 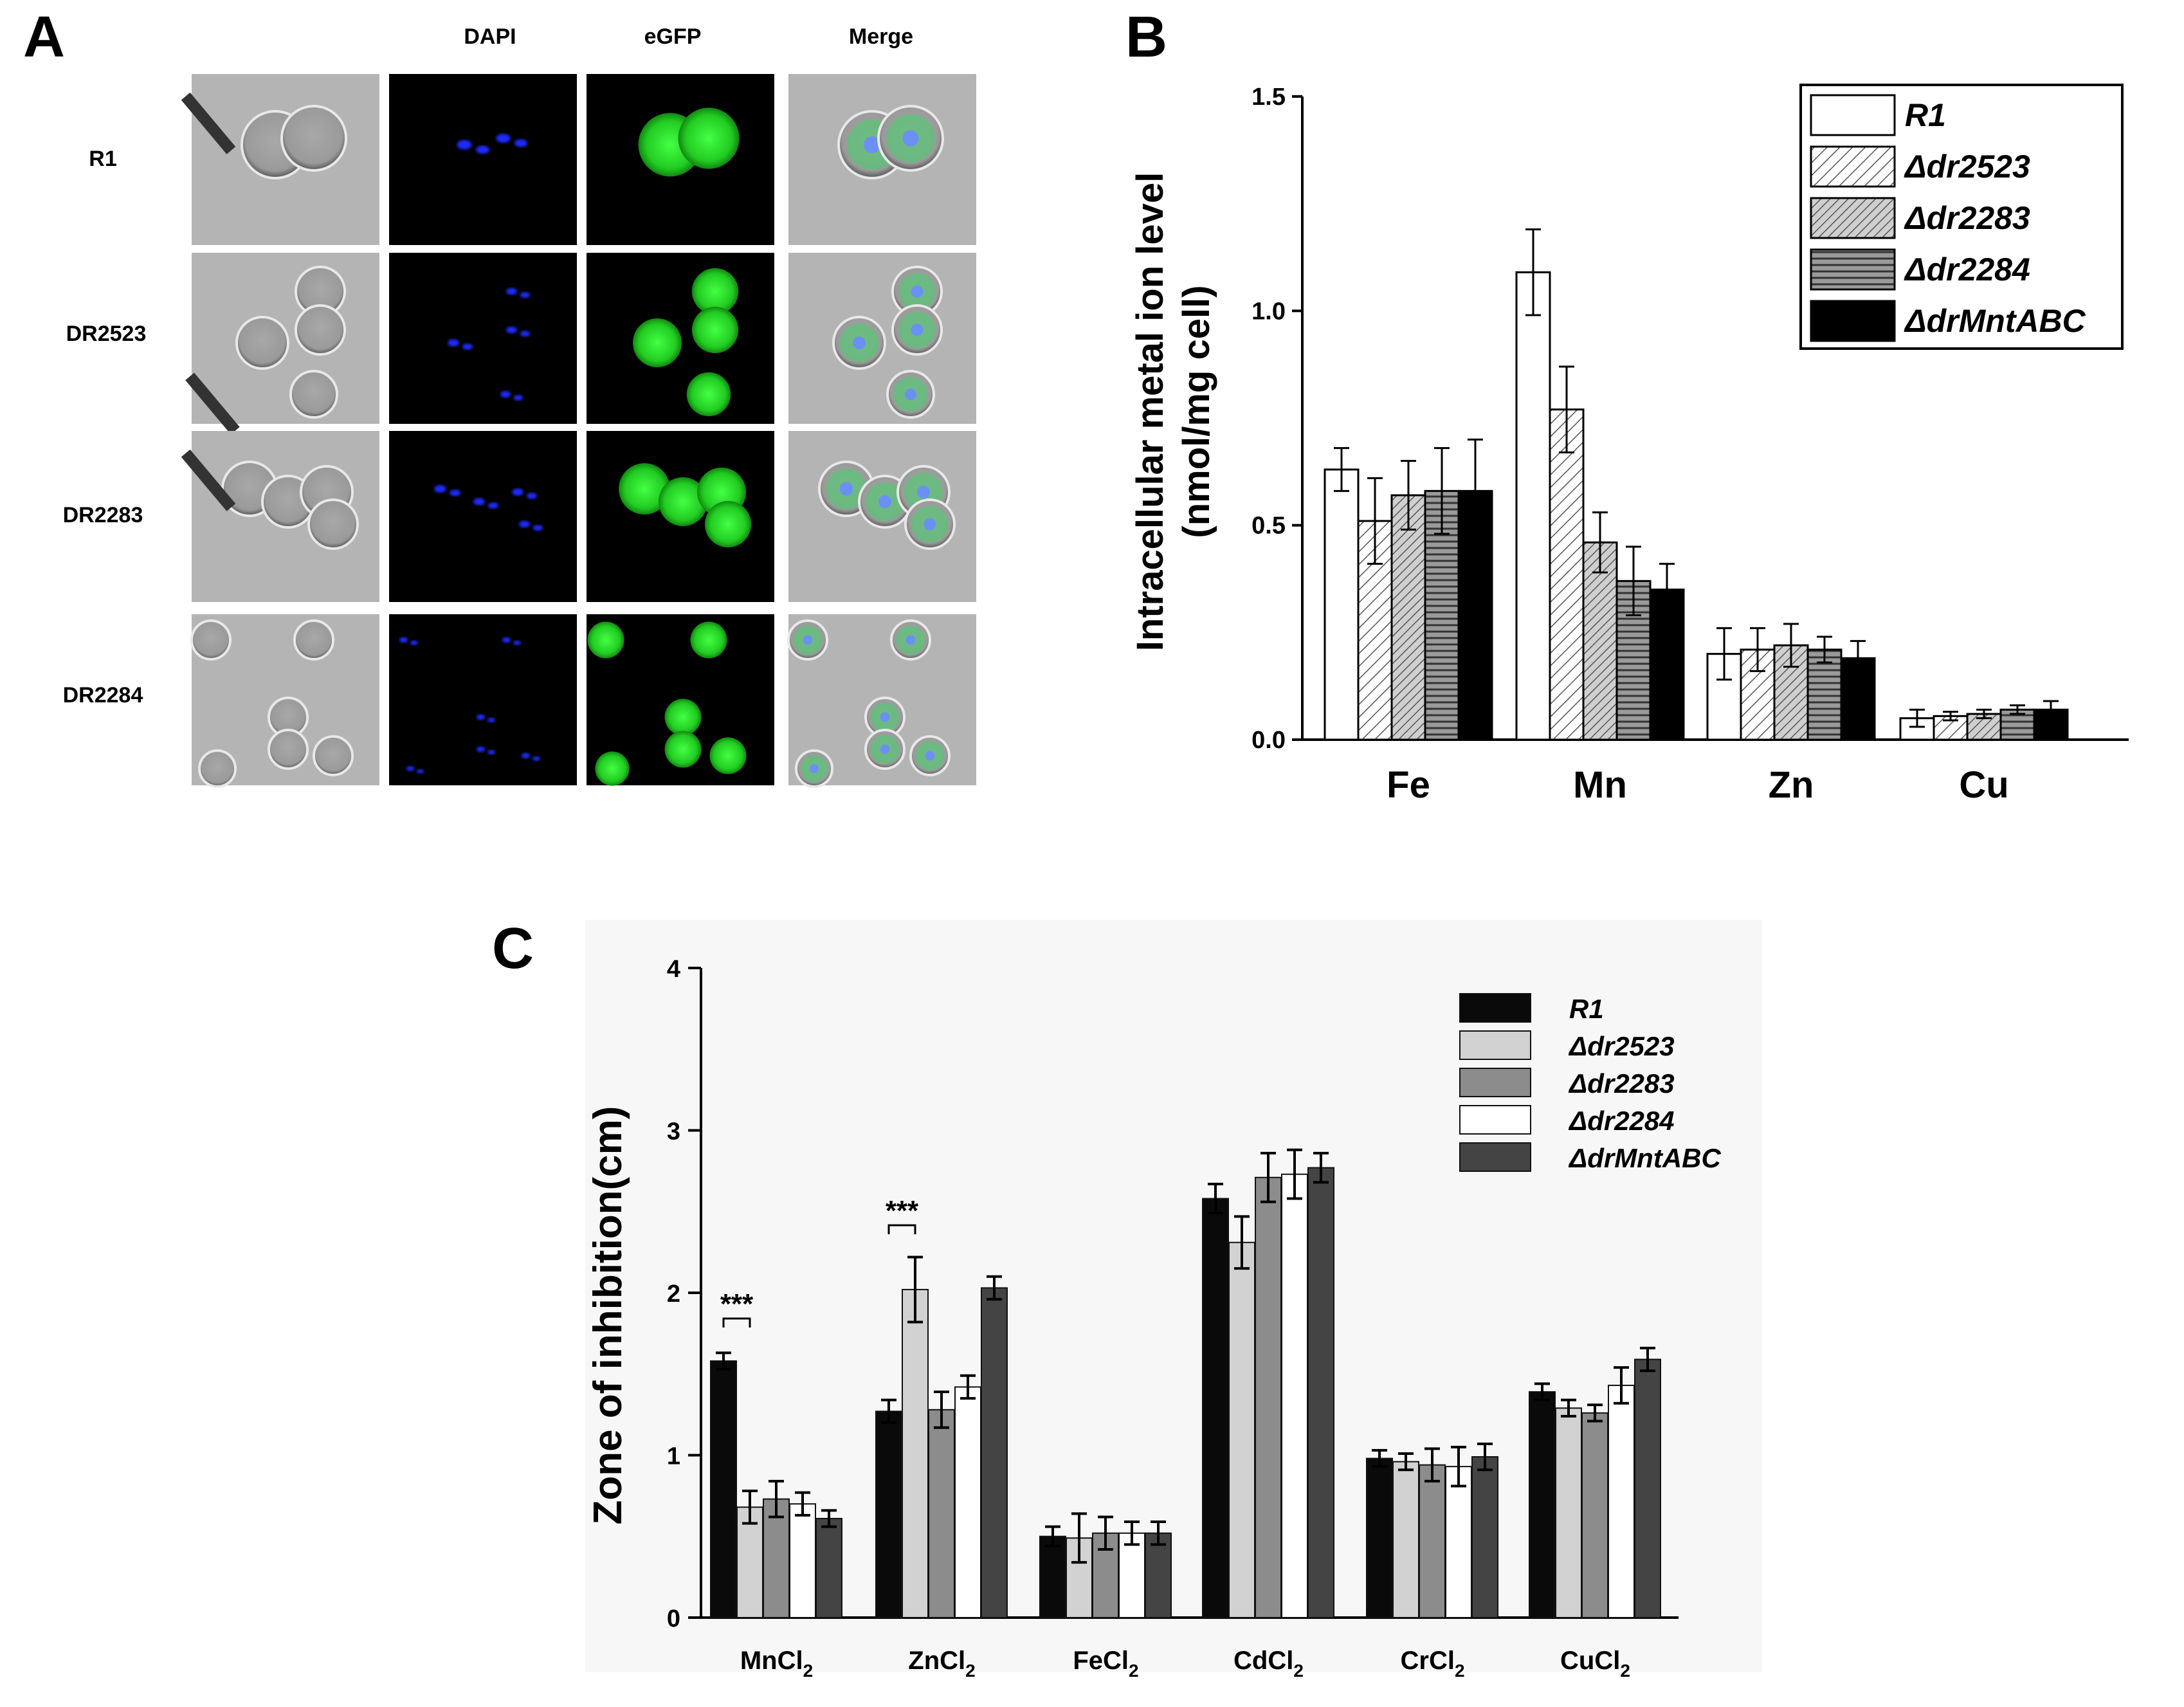 What do you see at coordinates (1791, 785) in the screenshot?
I see `panel-b-category-label: Zn` at bounding box center [1791, 785].